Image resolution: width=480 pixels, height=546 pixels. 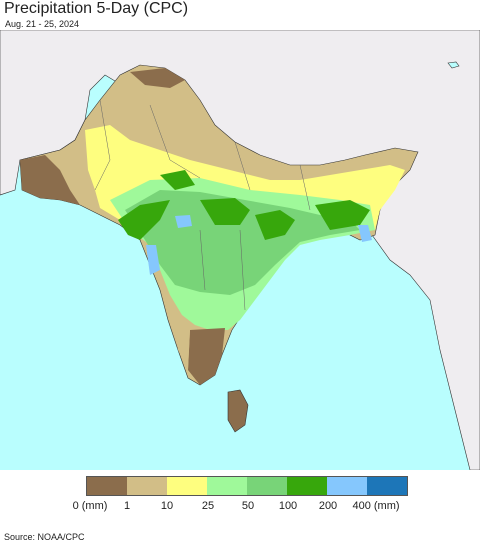 What do you see at coordinates (328, 506) in the screenshot?
I see `legend-tick-6: 200` at bounding box center [328, 506].